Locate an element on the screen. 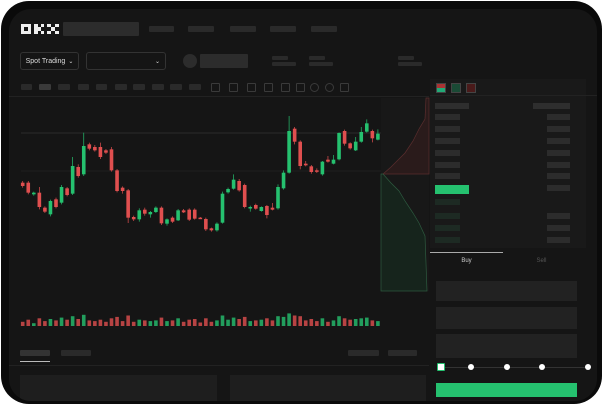 This screenshot has height=405, width=603. indicator-icon is located at coordinates (251, 87).